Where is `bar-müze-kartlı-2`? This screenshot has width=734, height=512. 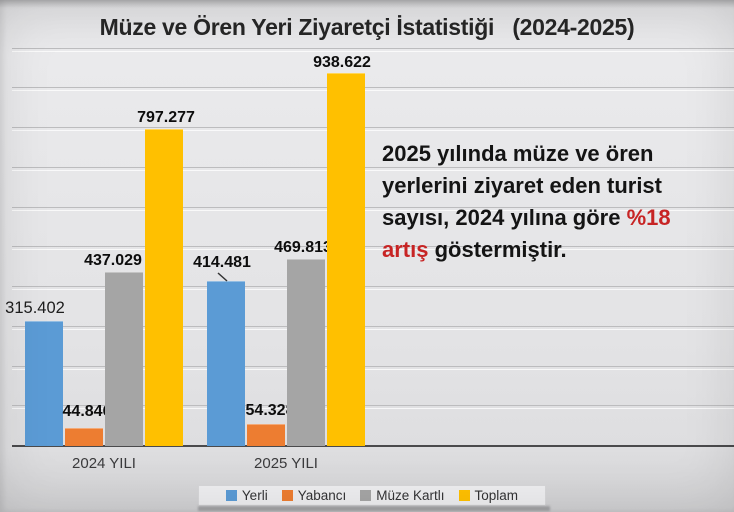 bar-müze-kartlı-2 is located at coordinates (306, 352).